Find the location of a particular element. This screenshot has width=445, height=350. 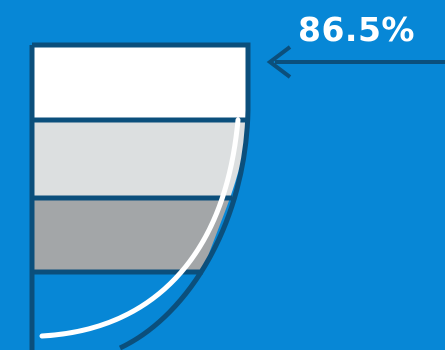

percentage-label: 86.5% is located at coordinates (356, 29).